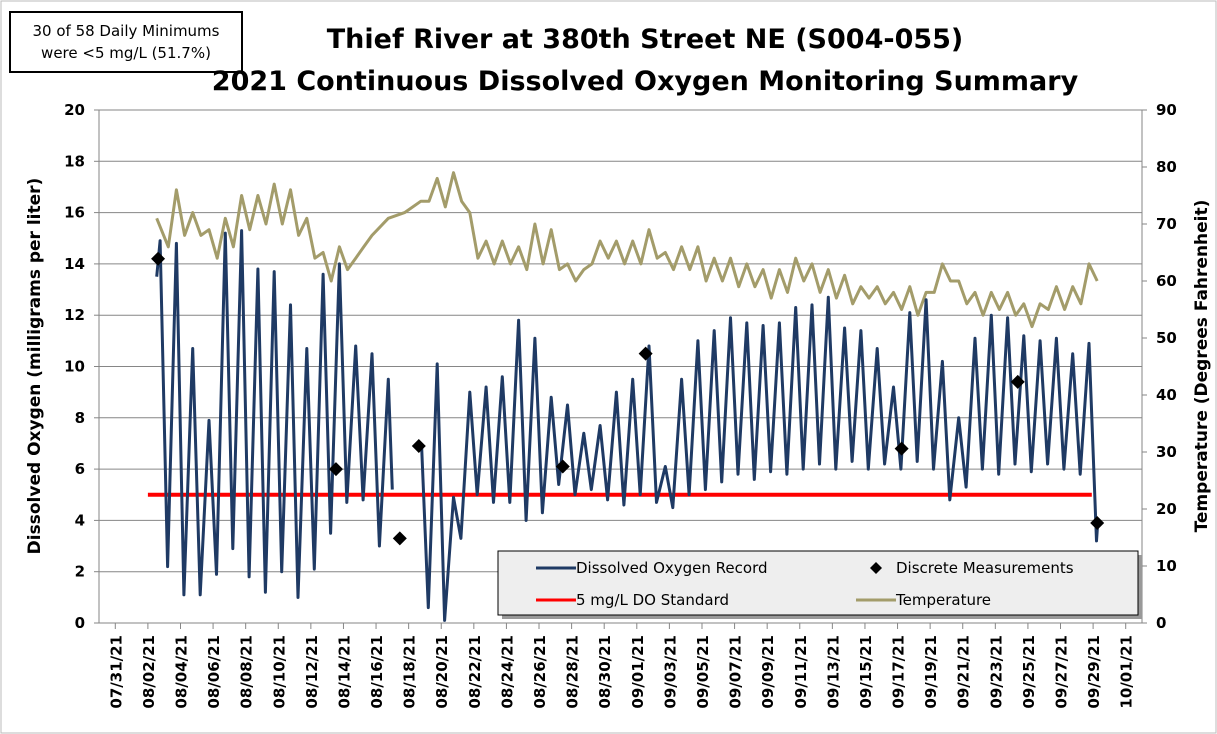  What do you see at coordinates (80, 520) in the screenshot?
I see `y-tick-label: 4` at bounding box center [80, 520].